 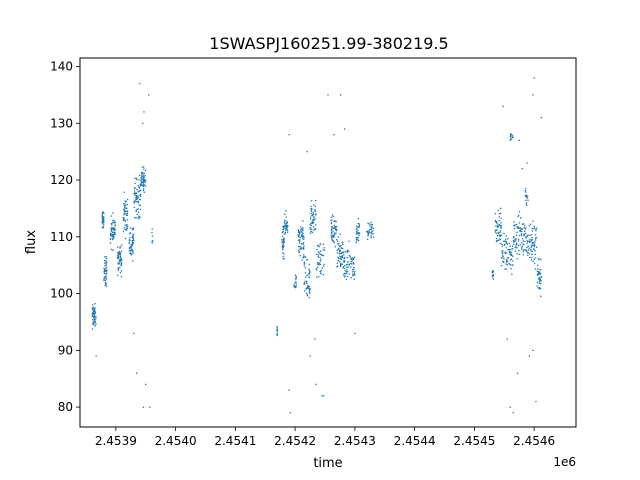 What do you see at coordinates (116, 441) in the screenshot?
I see `x-tick-label: 2.4539` at bounding box center [116, 441].